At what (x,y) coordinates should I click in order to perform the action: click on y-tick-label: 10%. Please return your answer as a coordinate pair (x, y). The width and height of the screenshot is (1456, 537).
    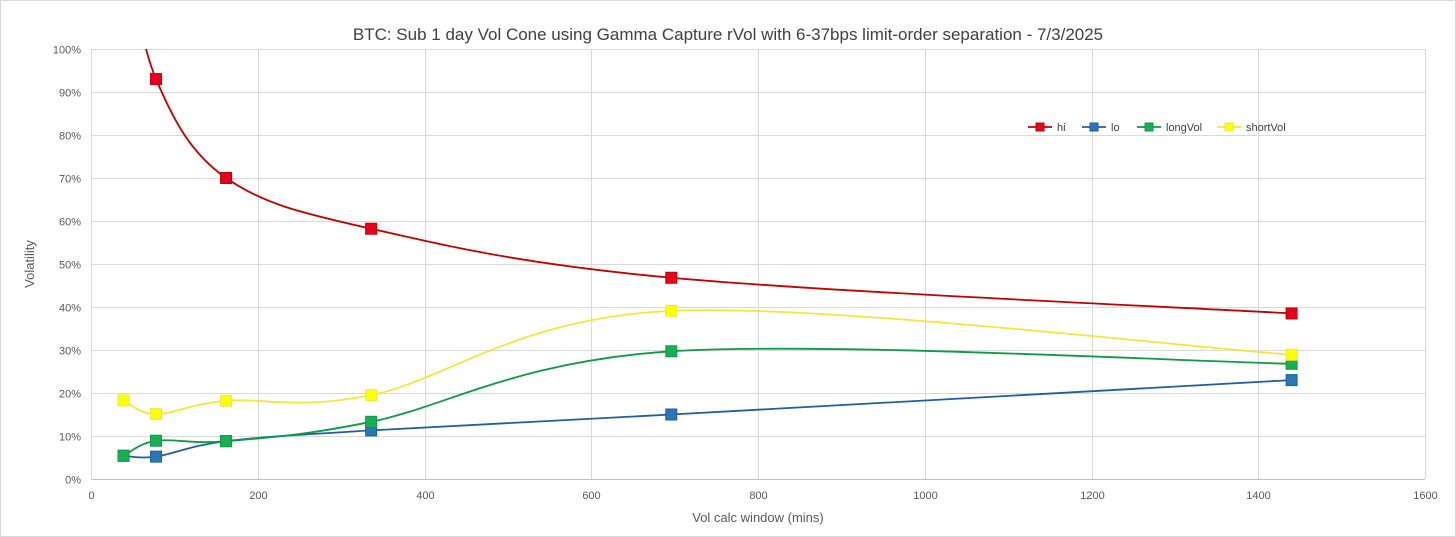
    Looking at the image, I should click on (70, 438).